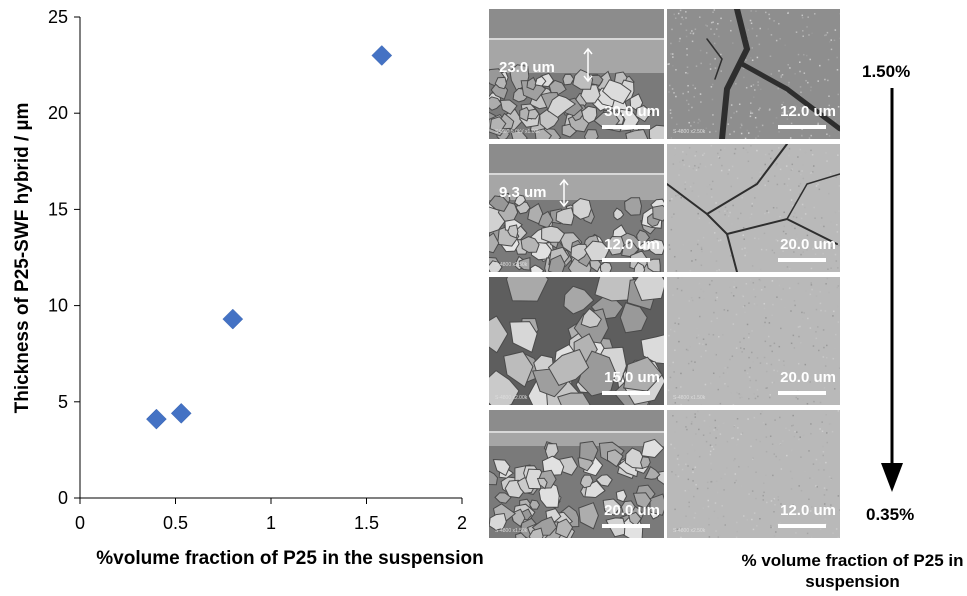  I want to click on thickness-label: 9.3 um, so click(523, 192).